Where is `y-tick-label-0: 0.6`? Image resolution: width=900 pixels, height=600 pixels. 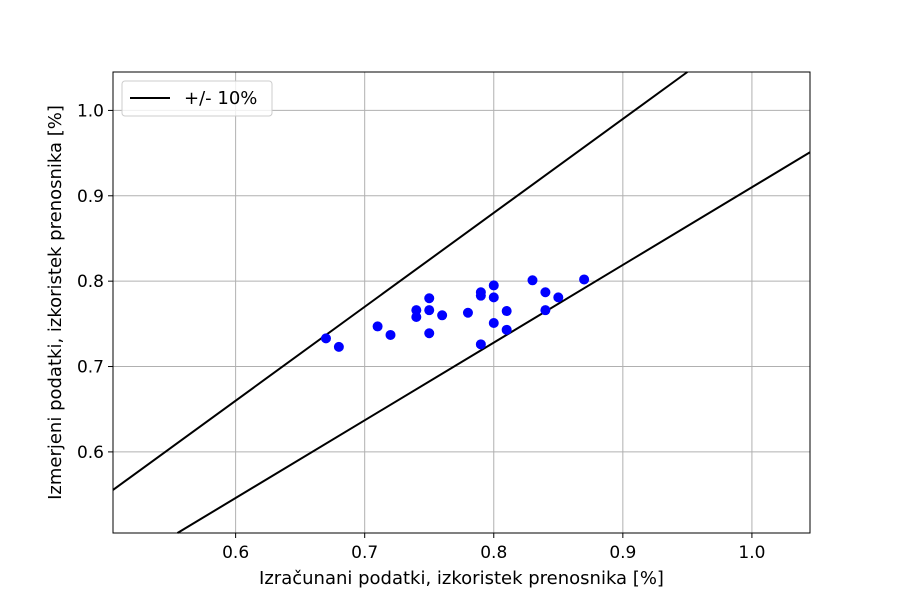 y-tick-label-0: 0.6 is located at coordinates (90, 453).